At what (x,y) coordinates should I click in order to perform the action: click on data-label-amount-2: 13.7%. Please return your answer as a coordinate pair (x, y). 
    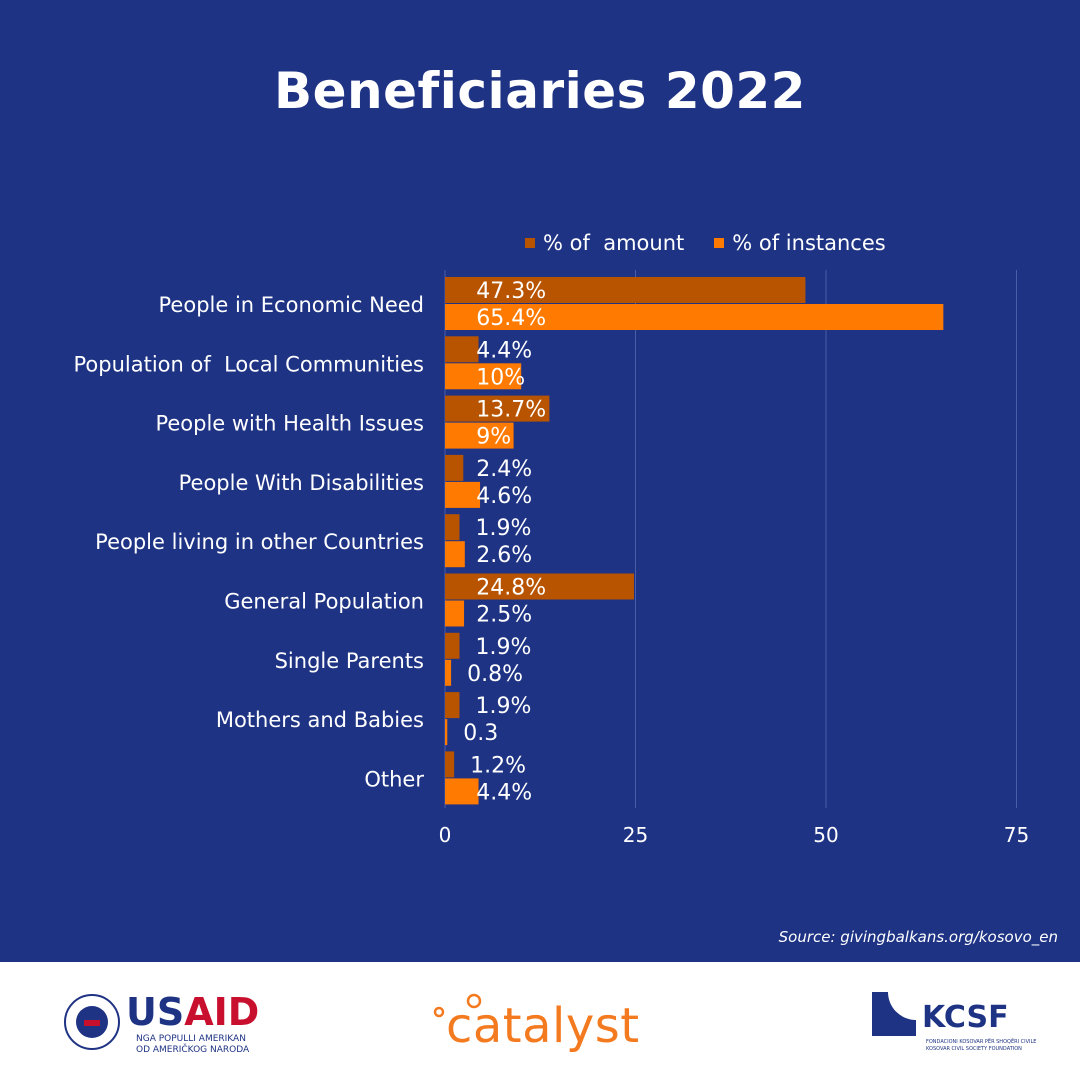
    Looking at the image, I should click on (511, 410).